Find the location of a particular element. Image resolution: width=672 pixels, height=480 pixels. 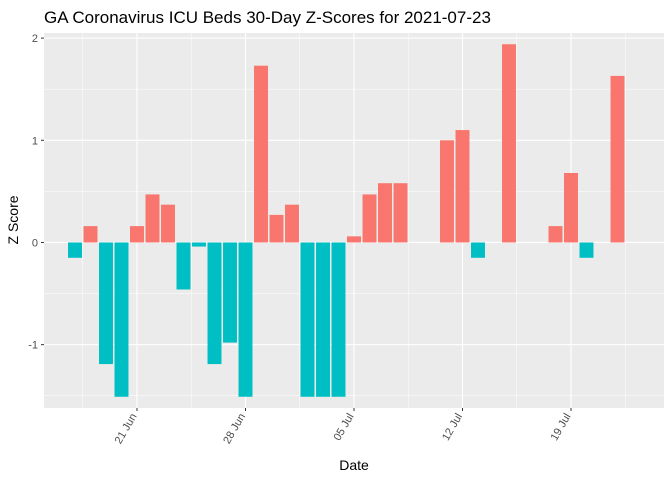

x-tick-label: 05 Jul is located at coordinates (344, 427).